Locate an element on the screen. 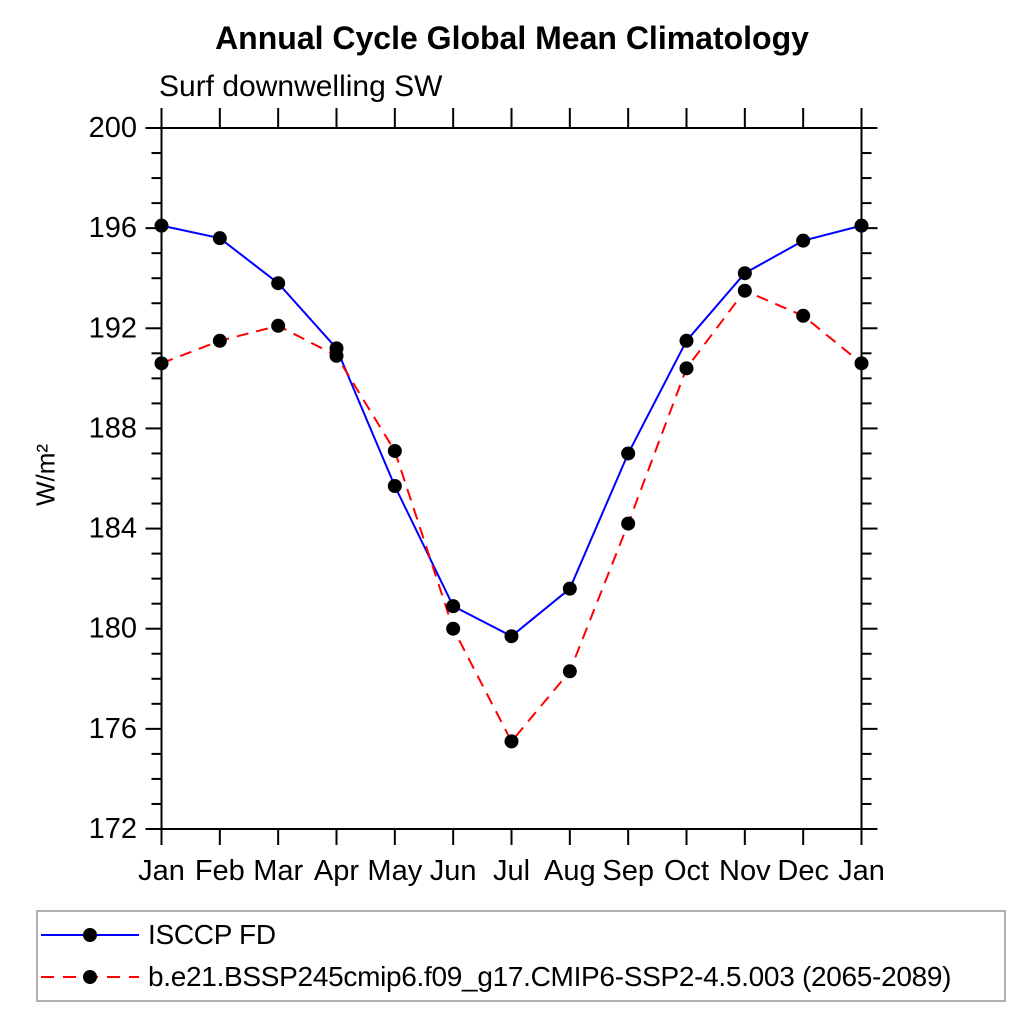  chart-title: Annual Cycle Global Mean Climatology is located at coordinates (512, 38).